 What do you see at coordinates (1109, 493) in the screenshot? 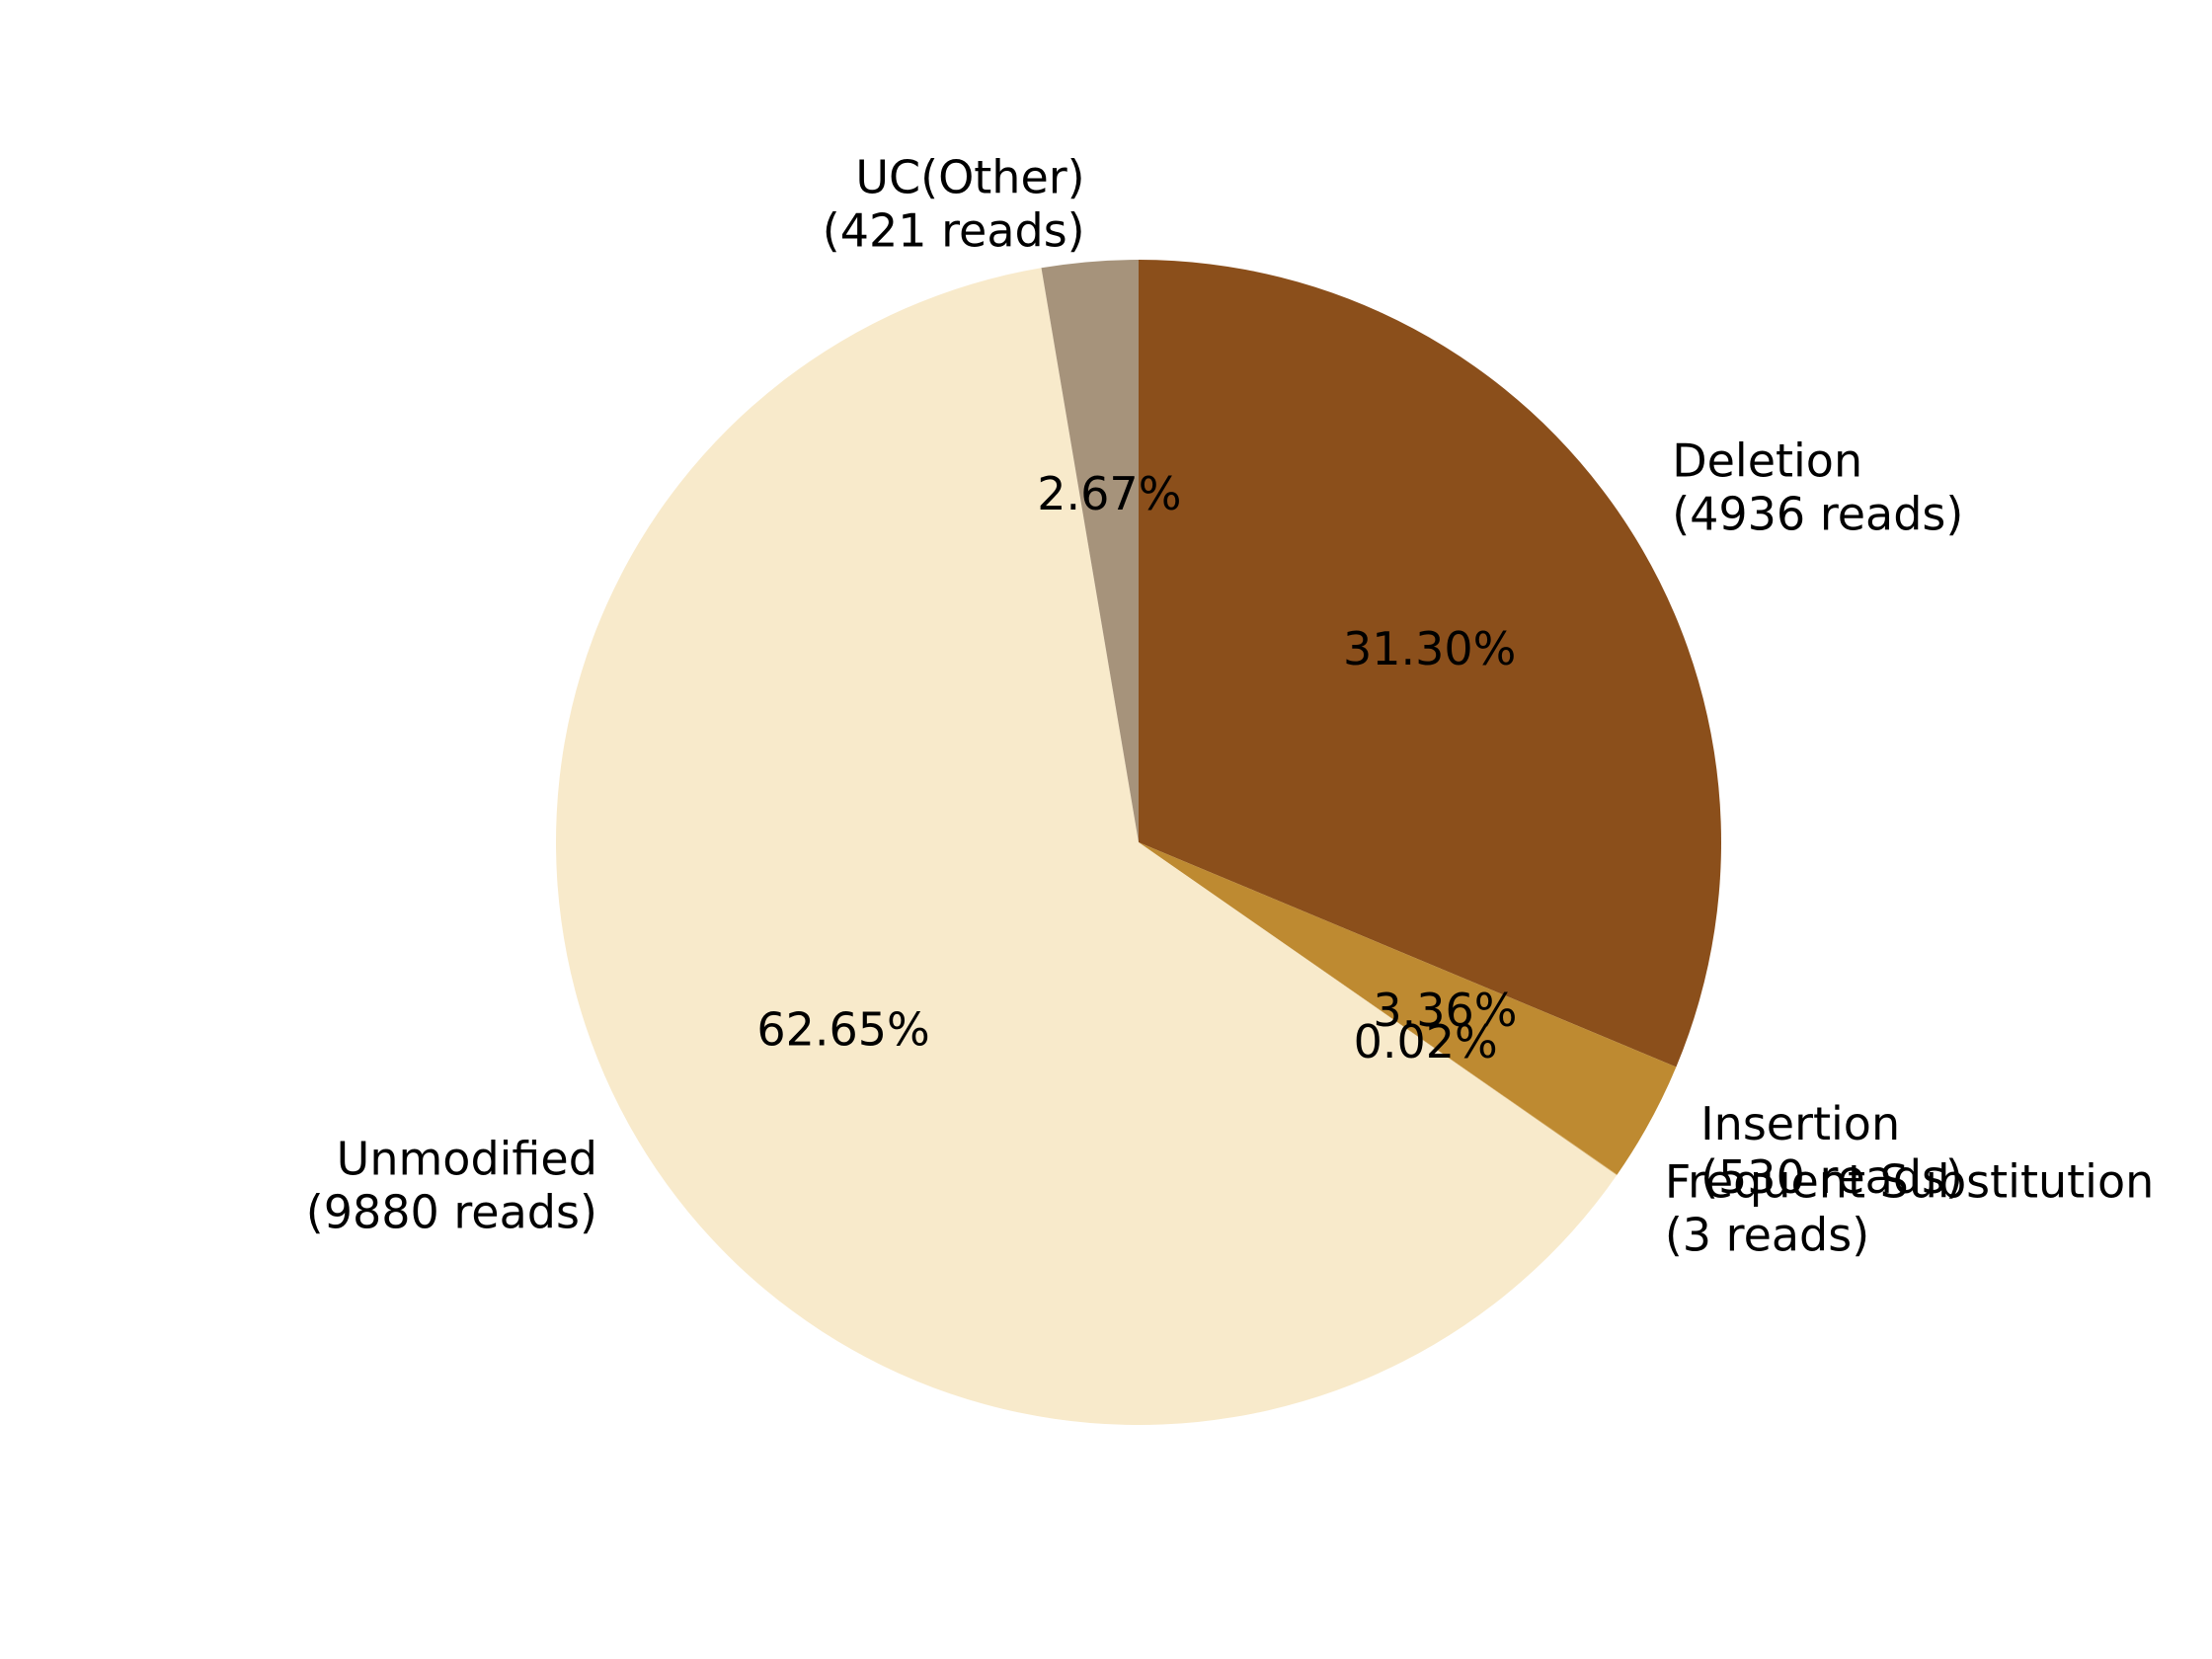
I see `percent-label-uc-other: 2.67%` at bounding box center [1109, 493].